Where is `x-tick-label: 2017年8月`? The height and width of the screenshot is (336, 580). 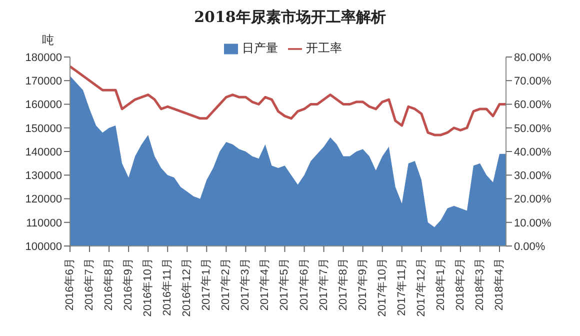 x-tick-label: 2017年8月 is located at coordinates (343, 284).